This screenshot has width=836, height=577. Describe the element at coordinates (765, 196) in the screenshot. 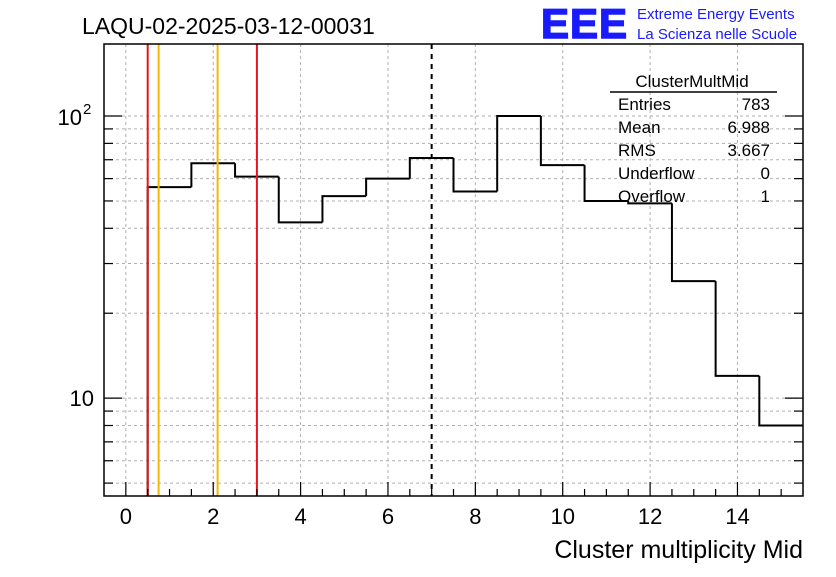

I see `stats-row-value: 1` at that location.